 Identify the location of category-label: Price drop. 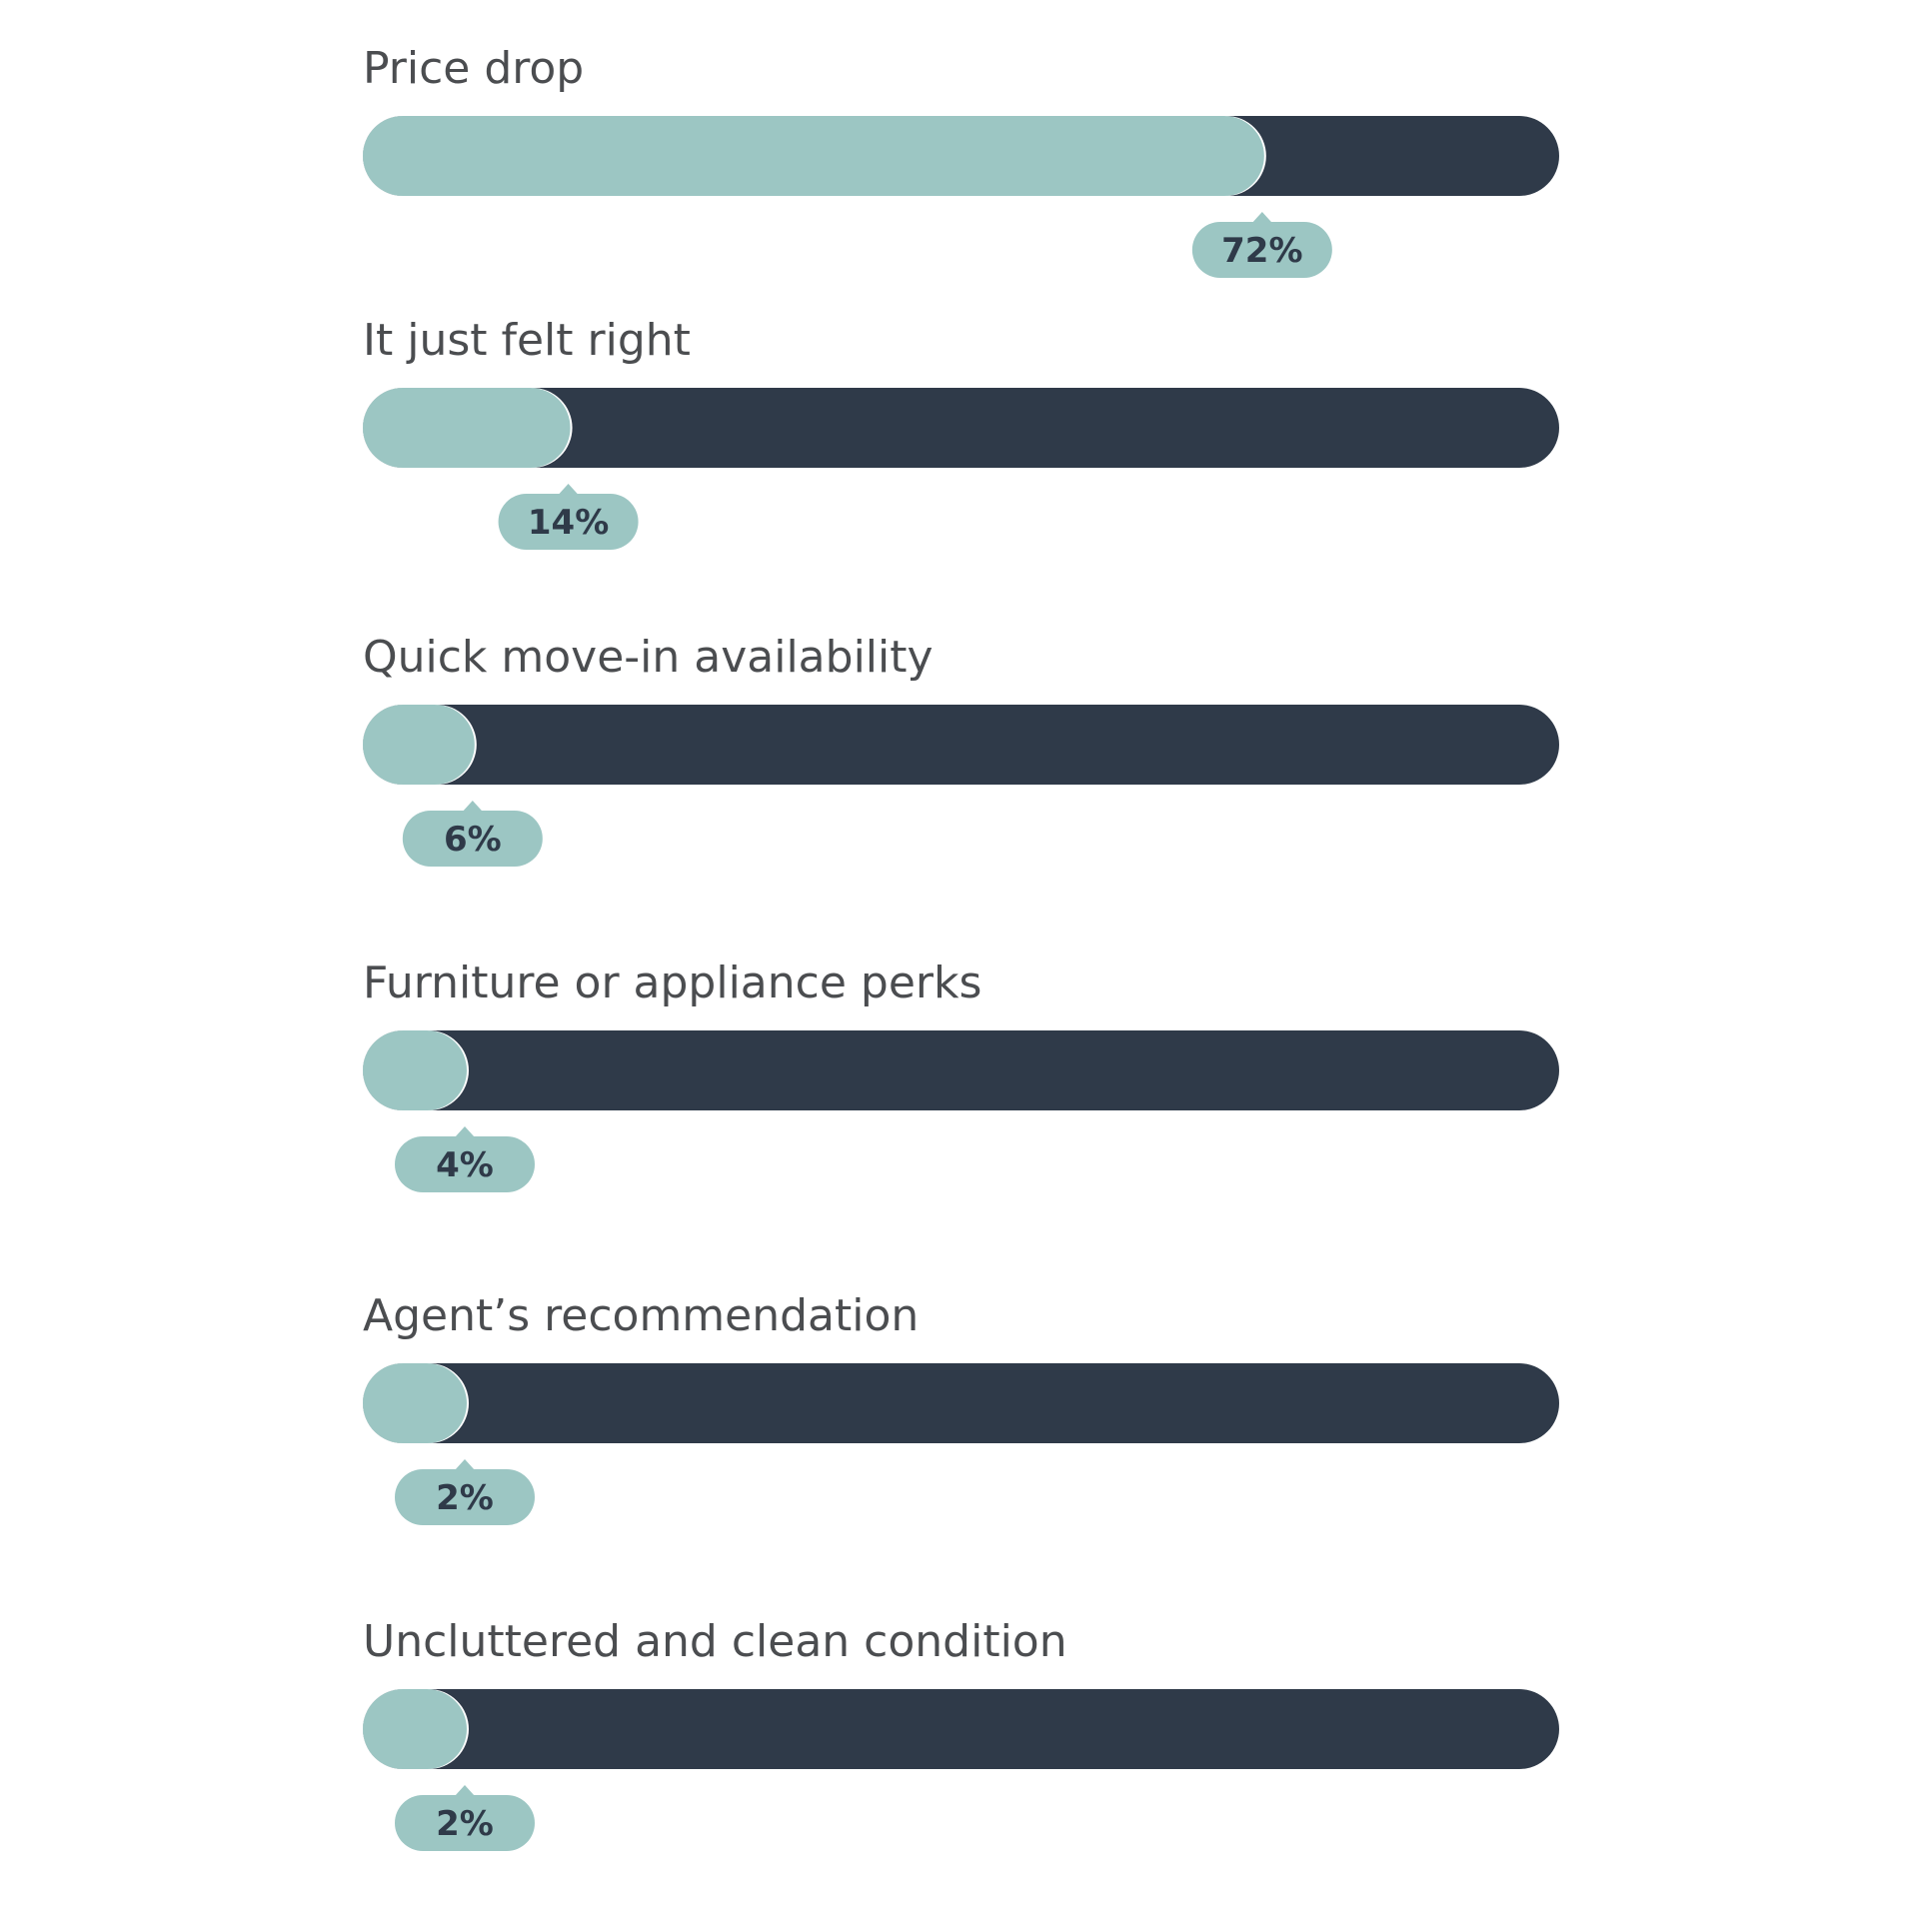
(474, 68).